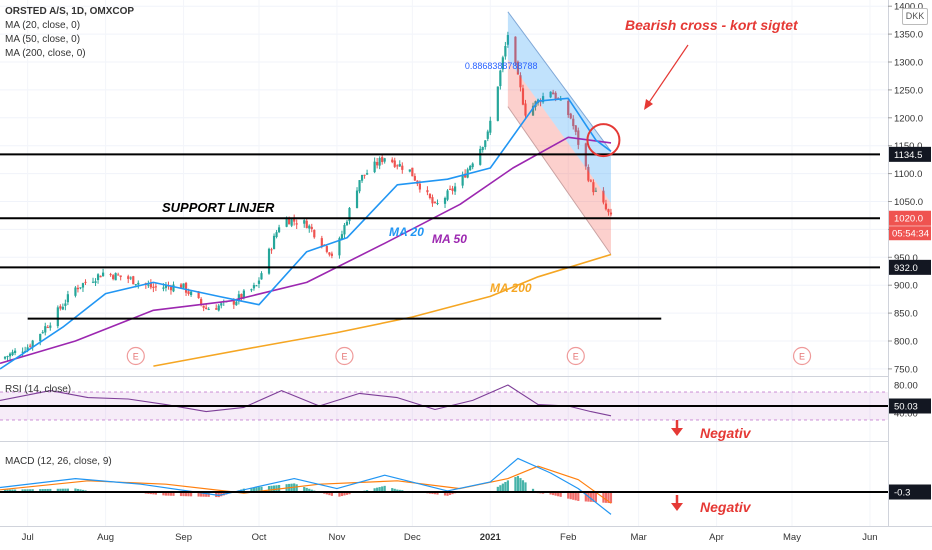 The image size is (932, 550). I want to click on ma200-label: MA 200, so click(511, 288).